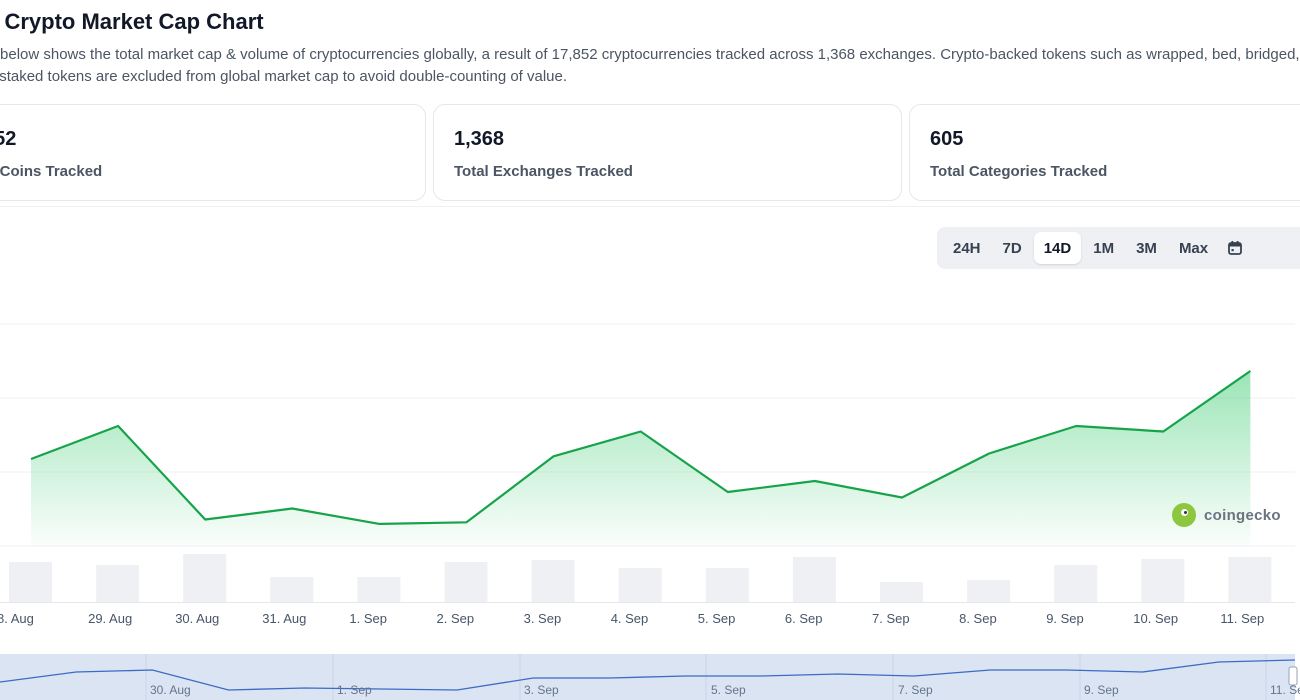  Describe the element at coordinates (1104, 152) in the screenshot. I see `stat-card-categories: 605 Total Categories Tracked` at that location.